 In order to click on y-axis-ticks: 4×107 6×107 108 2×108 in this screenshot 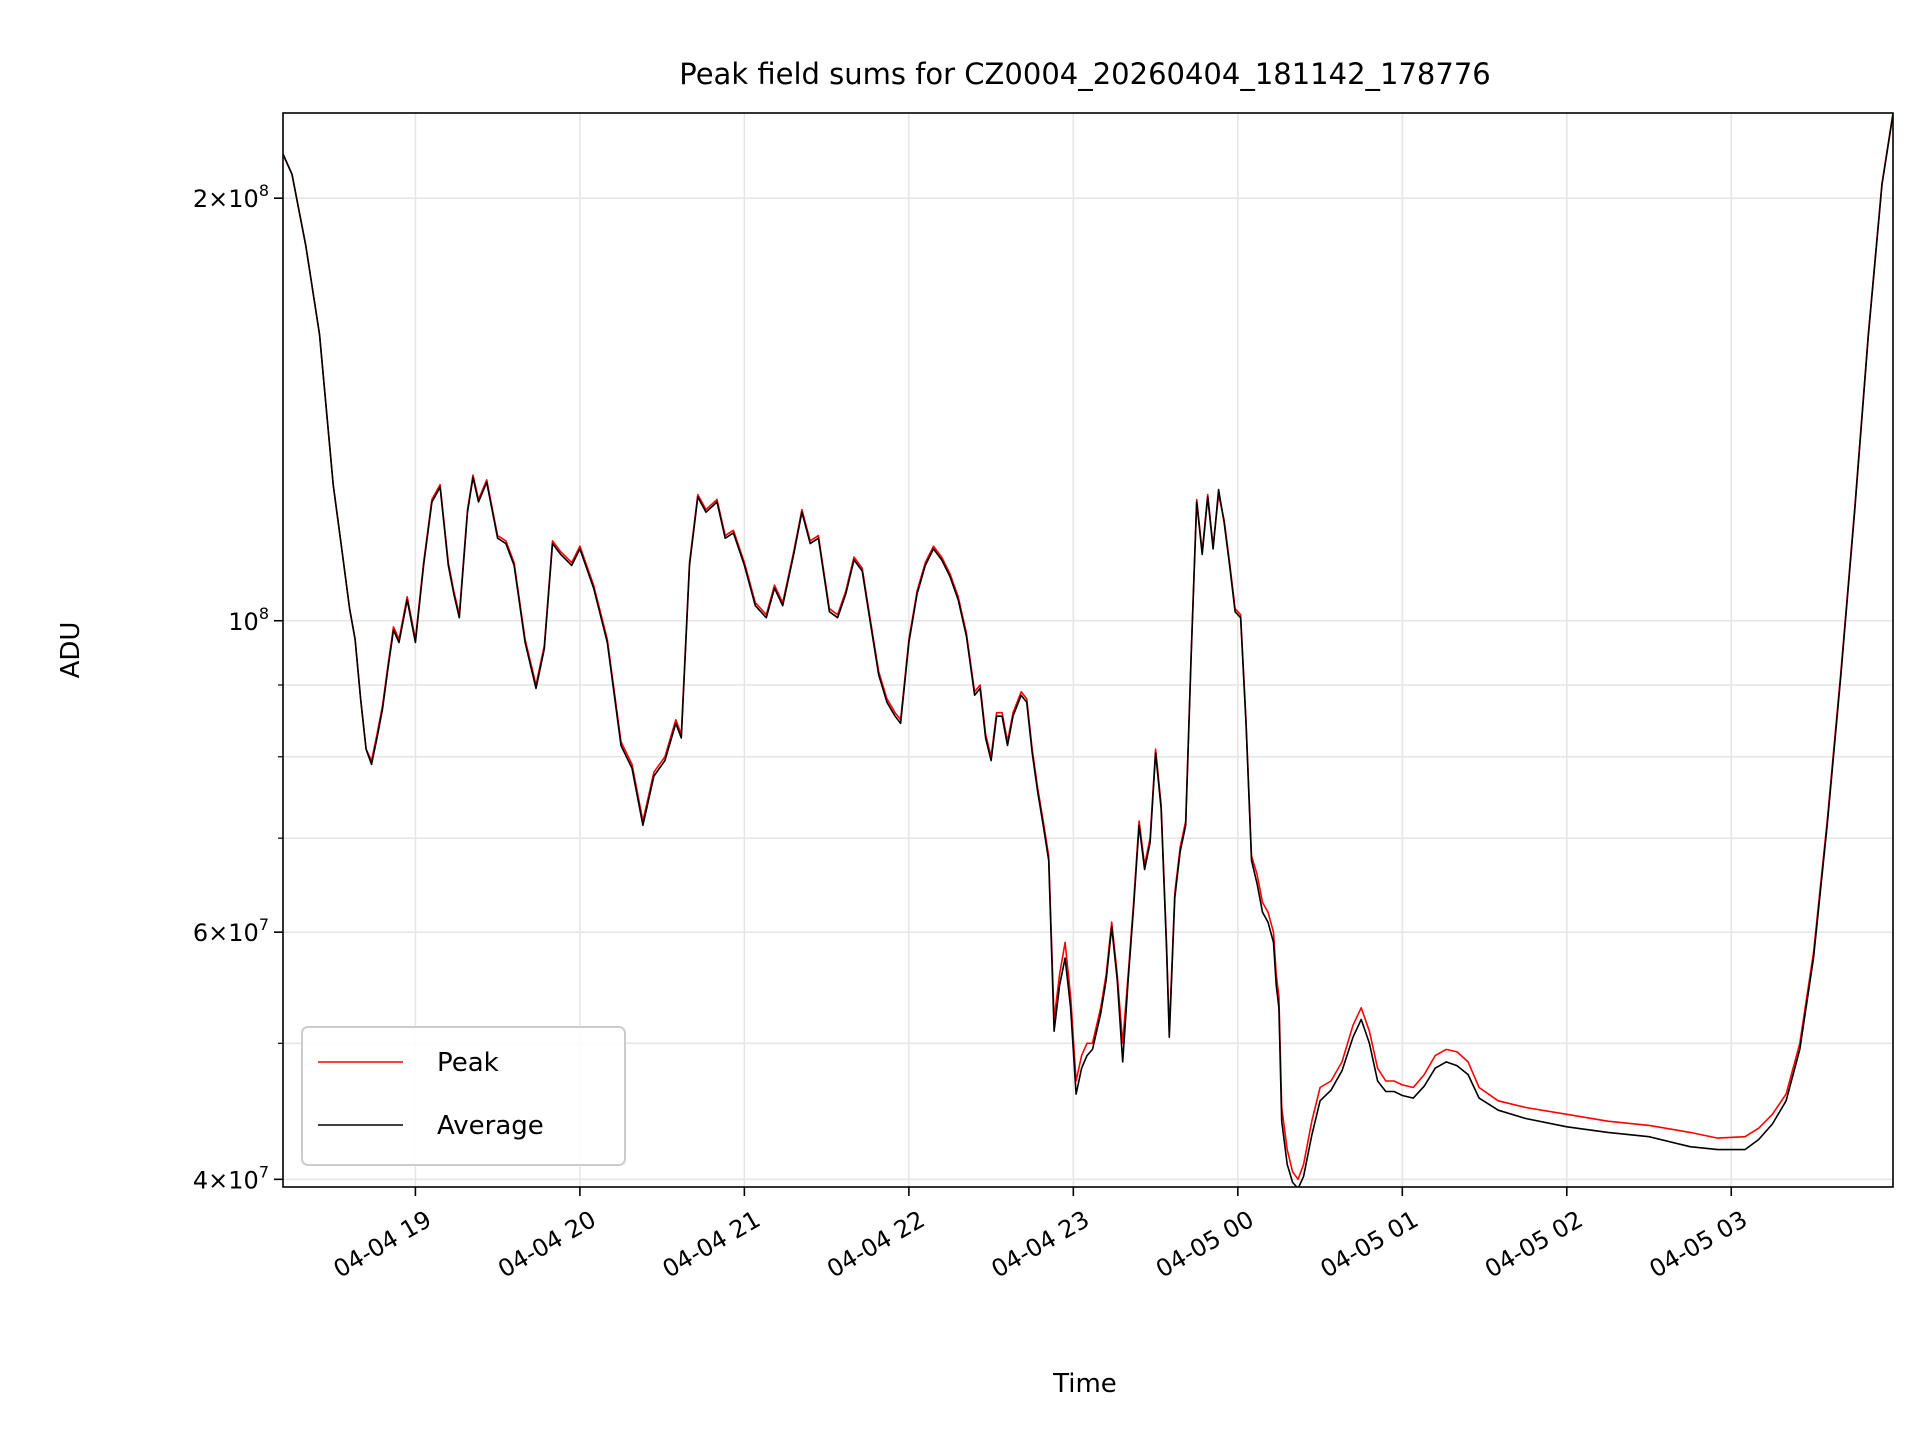, I will do `click(238, 687)`.